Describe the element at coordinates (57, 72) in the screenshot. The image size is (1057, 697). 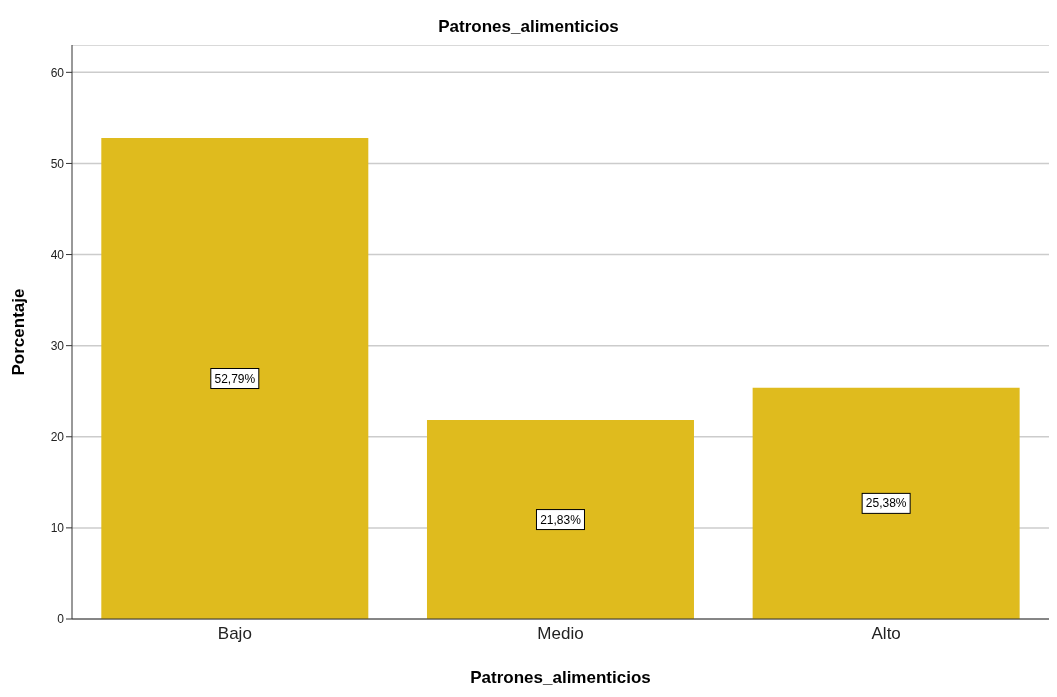
I see `y-tick-label: 60` at that location.